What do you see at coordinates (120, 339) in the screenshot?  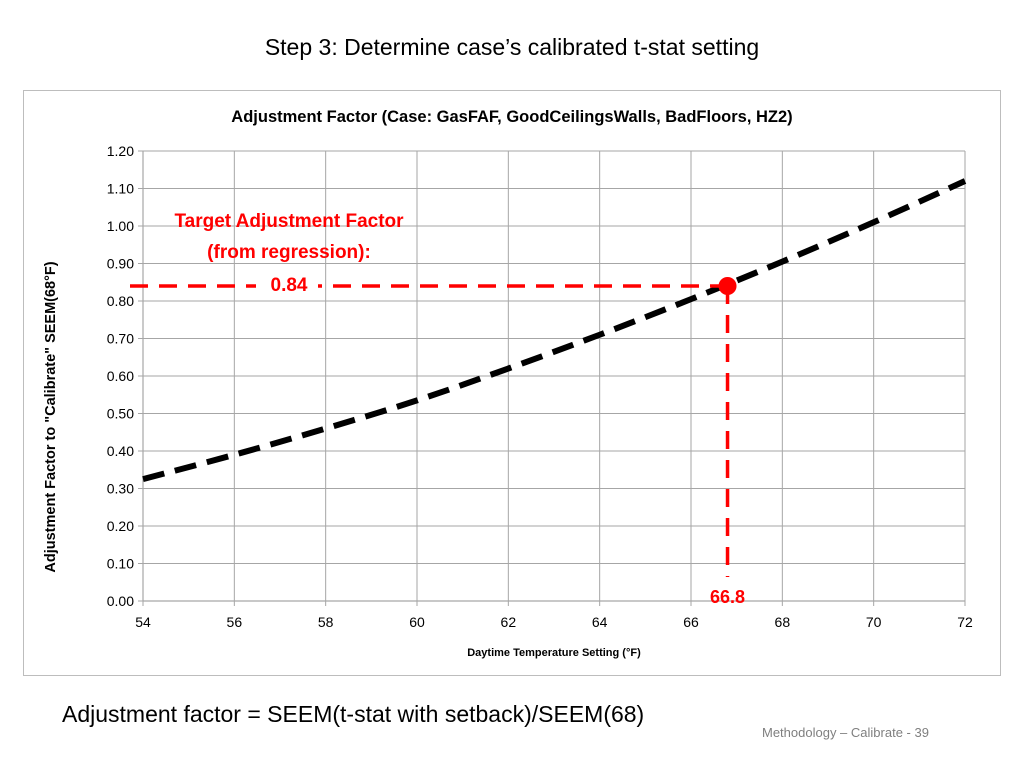 I see `y-tick-label: 0.70` at bounding box center [120, 339].